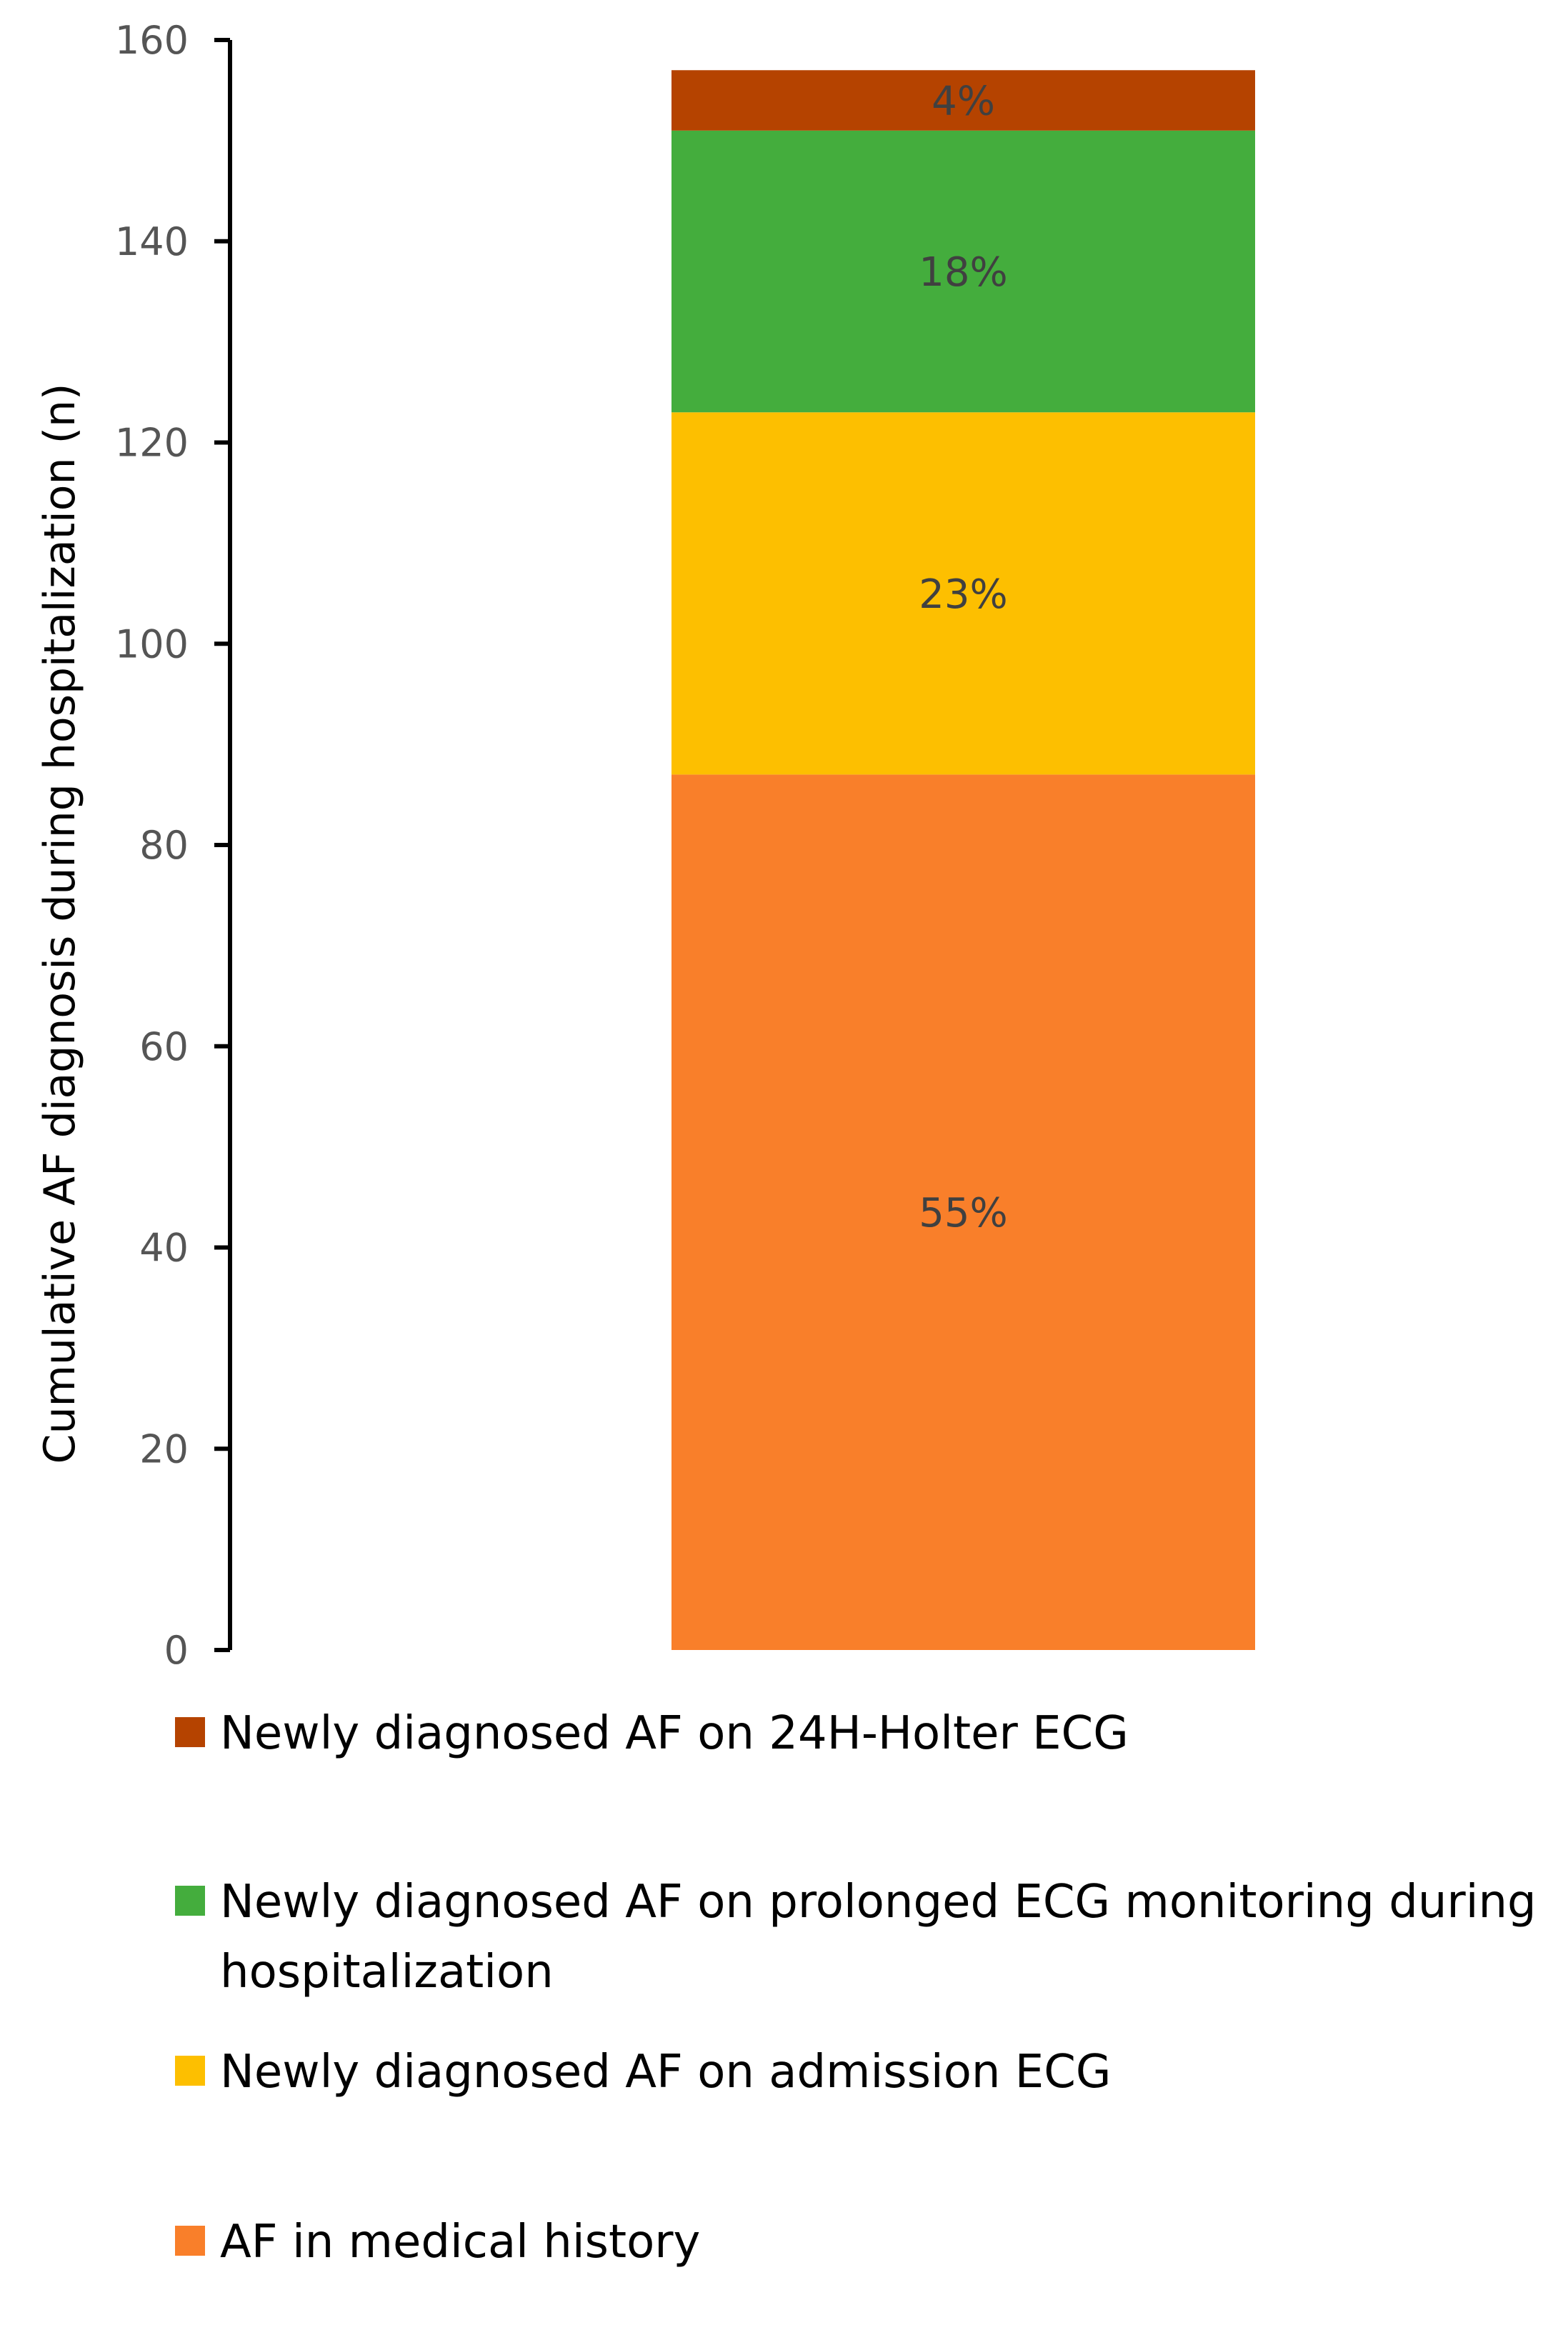 The width and height of the screenshot is (1568, 2325). What do you see at coordinates (164, 1448) in the screenshot?
I see `y-tick-label: 20` at bounding box center [164, 1448].